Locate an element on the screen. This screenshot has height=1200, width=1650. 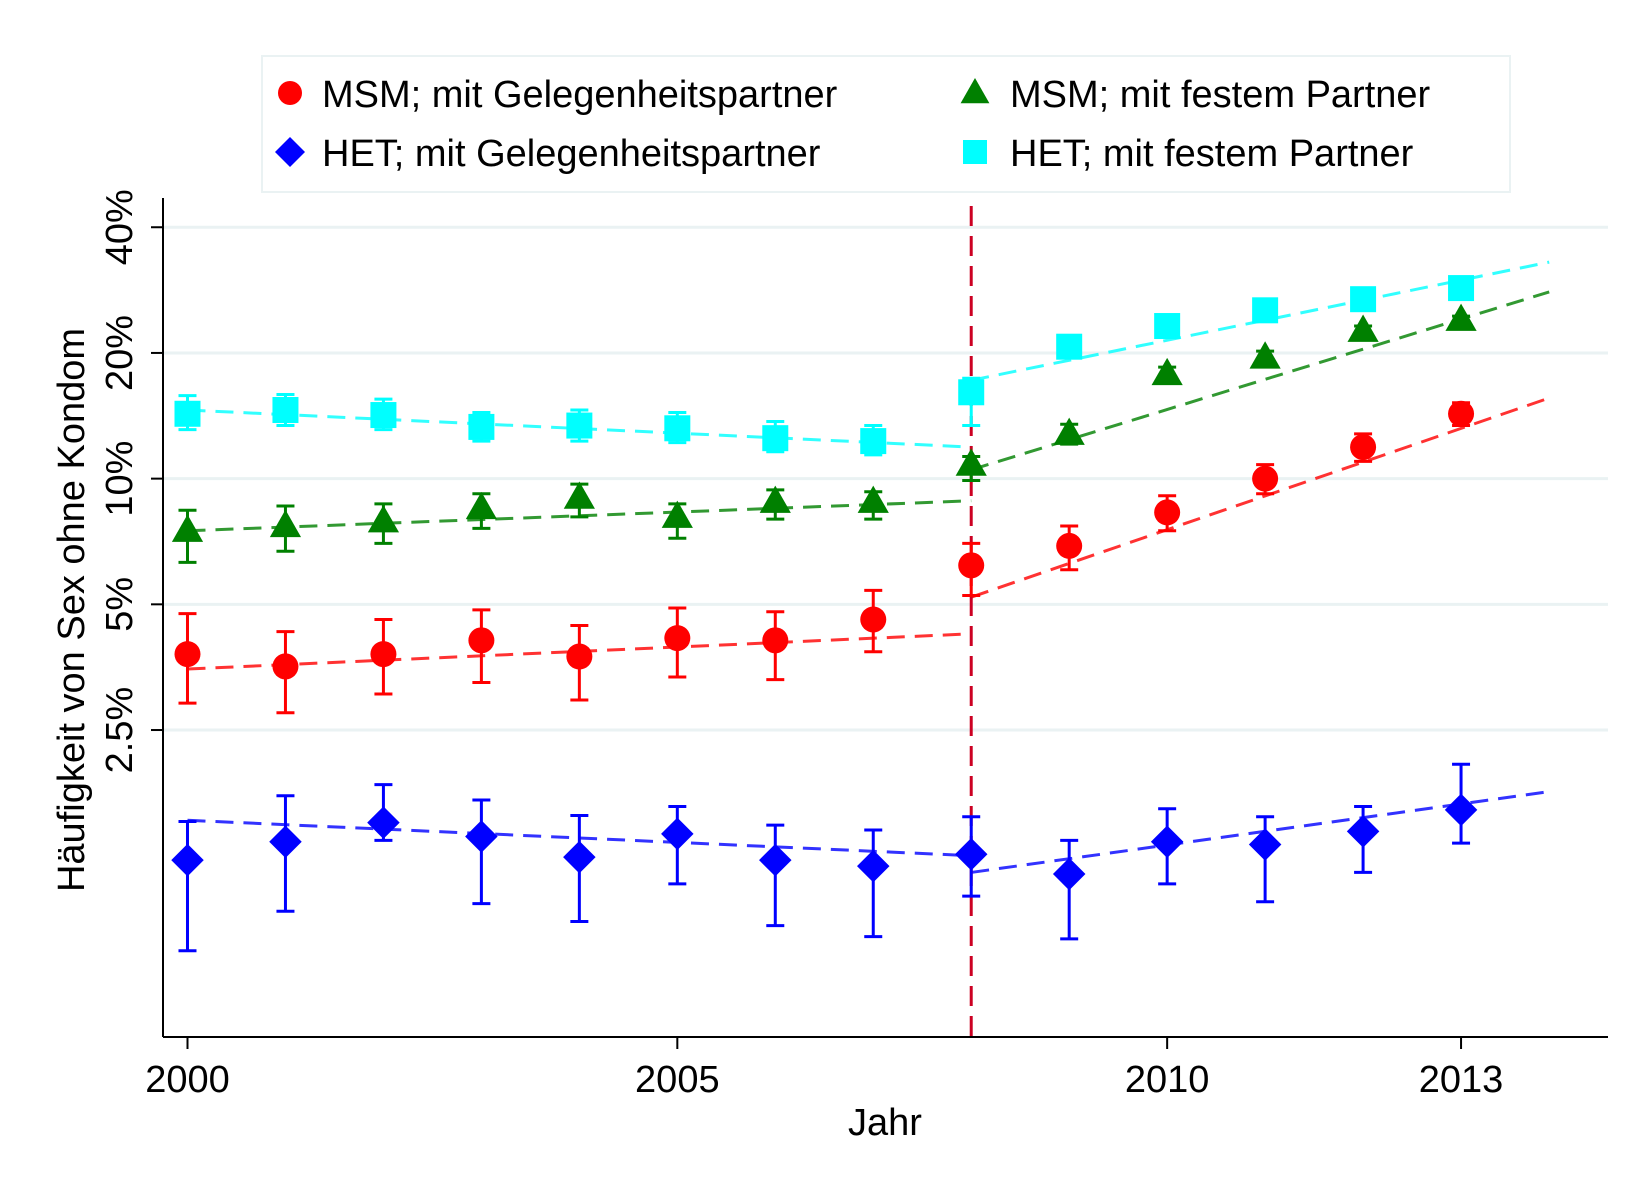
legend-box is located at coordinates (886, 124).